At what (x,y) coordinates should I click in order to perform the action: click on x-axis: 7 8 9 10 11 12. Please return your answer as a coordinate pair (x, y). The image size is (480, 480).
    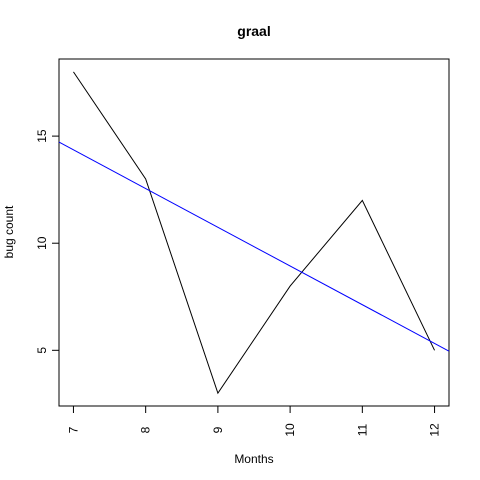
    Looking at the image, I should click on (254, 421).